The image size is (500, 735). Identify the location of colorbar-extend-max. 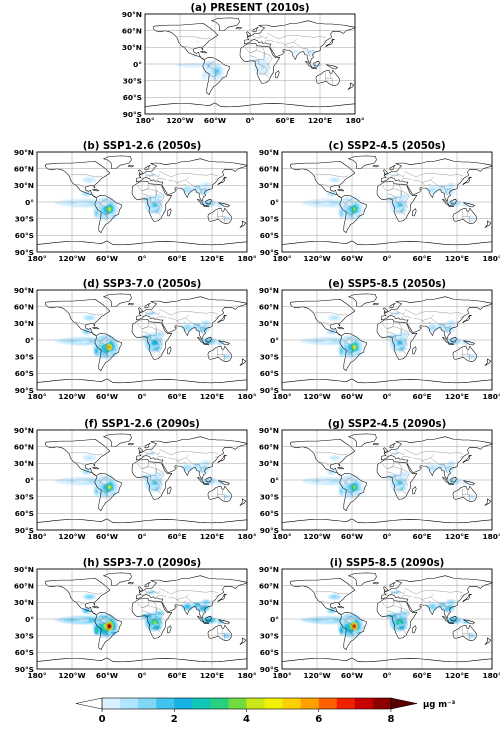
(404, 703).